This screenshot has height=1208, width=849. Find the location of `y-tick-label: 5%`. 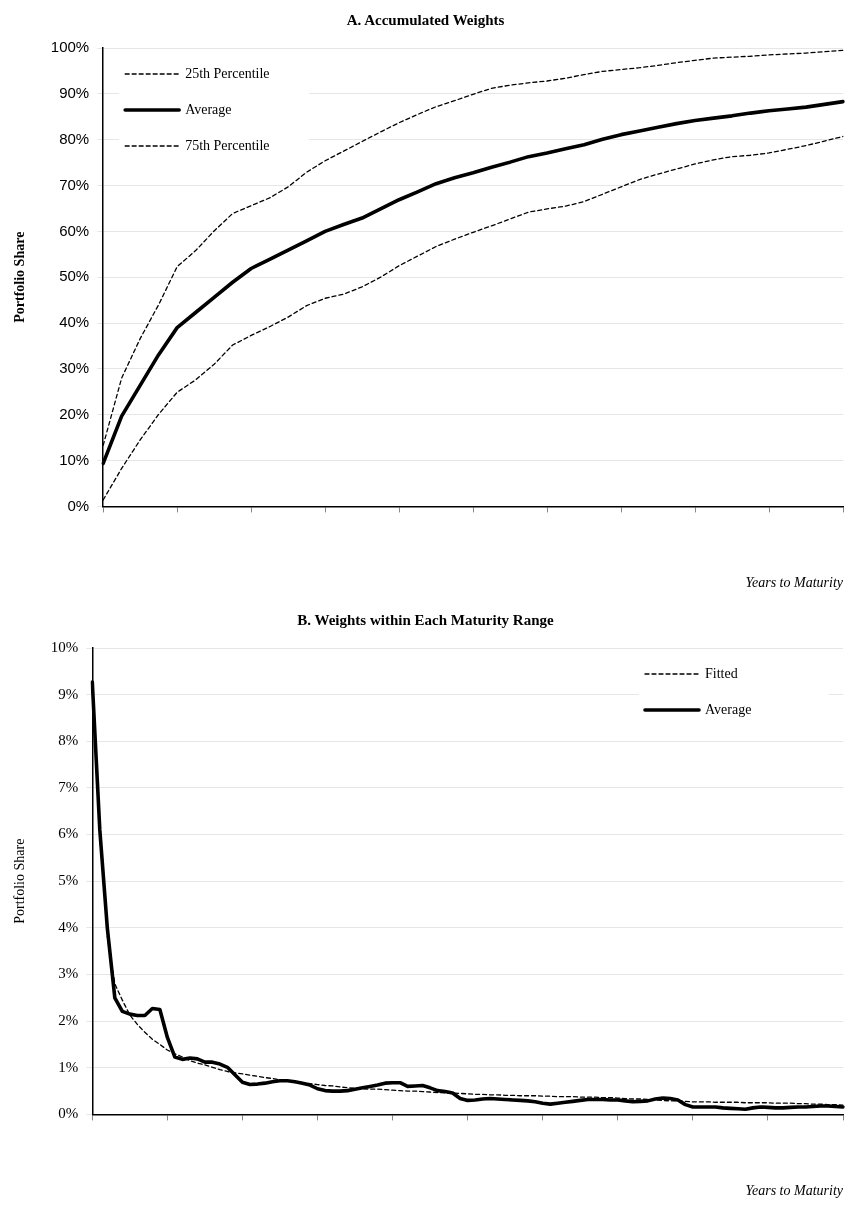

y-tick-label: 5% is located at coordinates (68, 880).